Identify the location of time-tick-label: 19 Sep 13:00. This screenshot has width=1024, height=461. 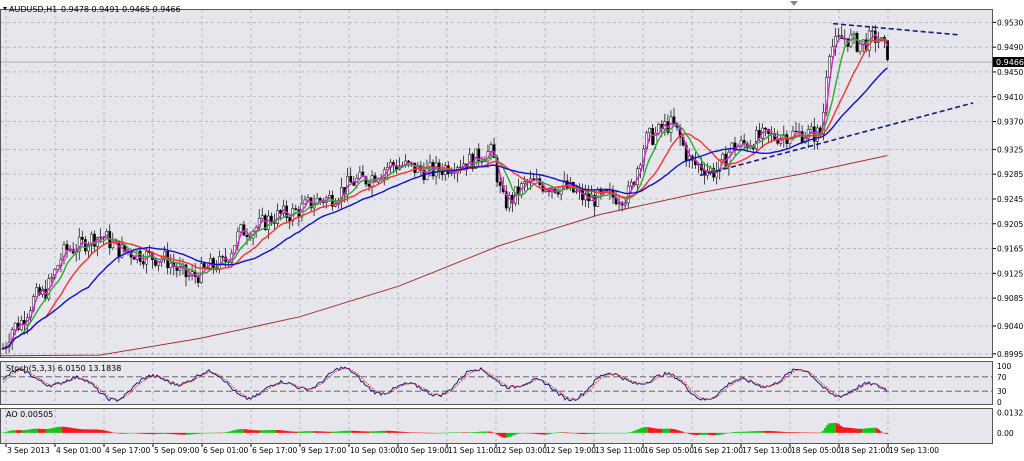
(914, 450).